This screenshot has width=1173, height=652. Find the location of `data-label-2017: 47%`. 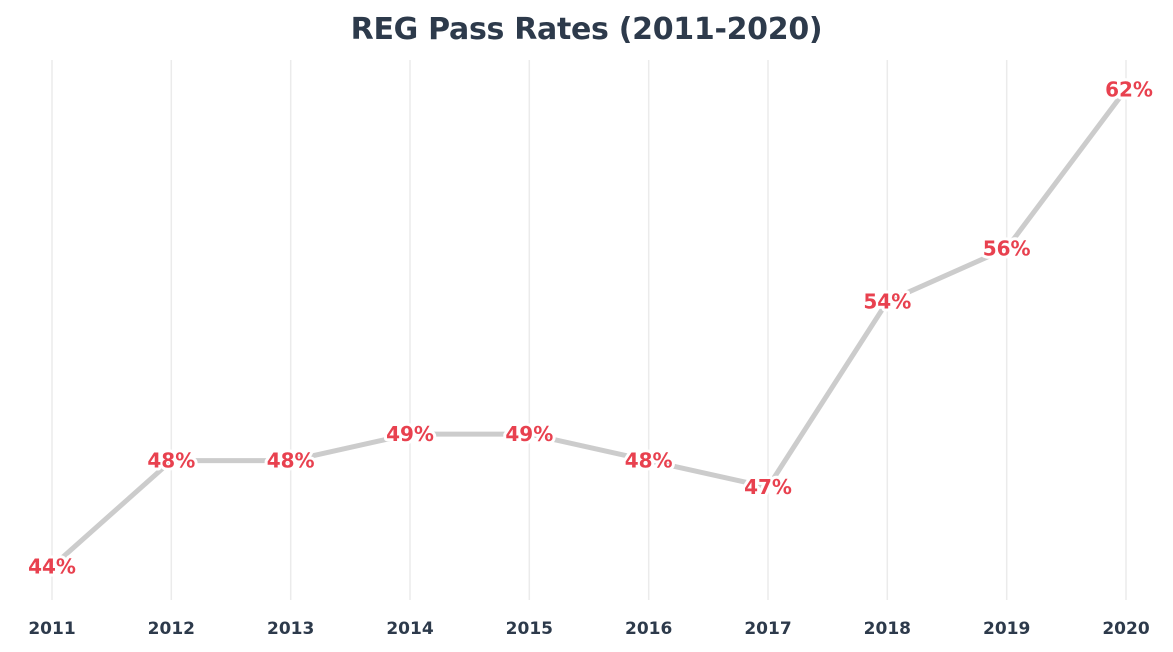

data-label-2017: 47% is located at coordinates (768, 487).